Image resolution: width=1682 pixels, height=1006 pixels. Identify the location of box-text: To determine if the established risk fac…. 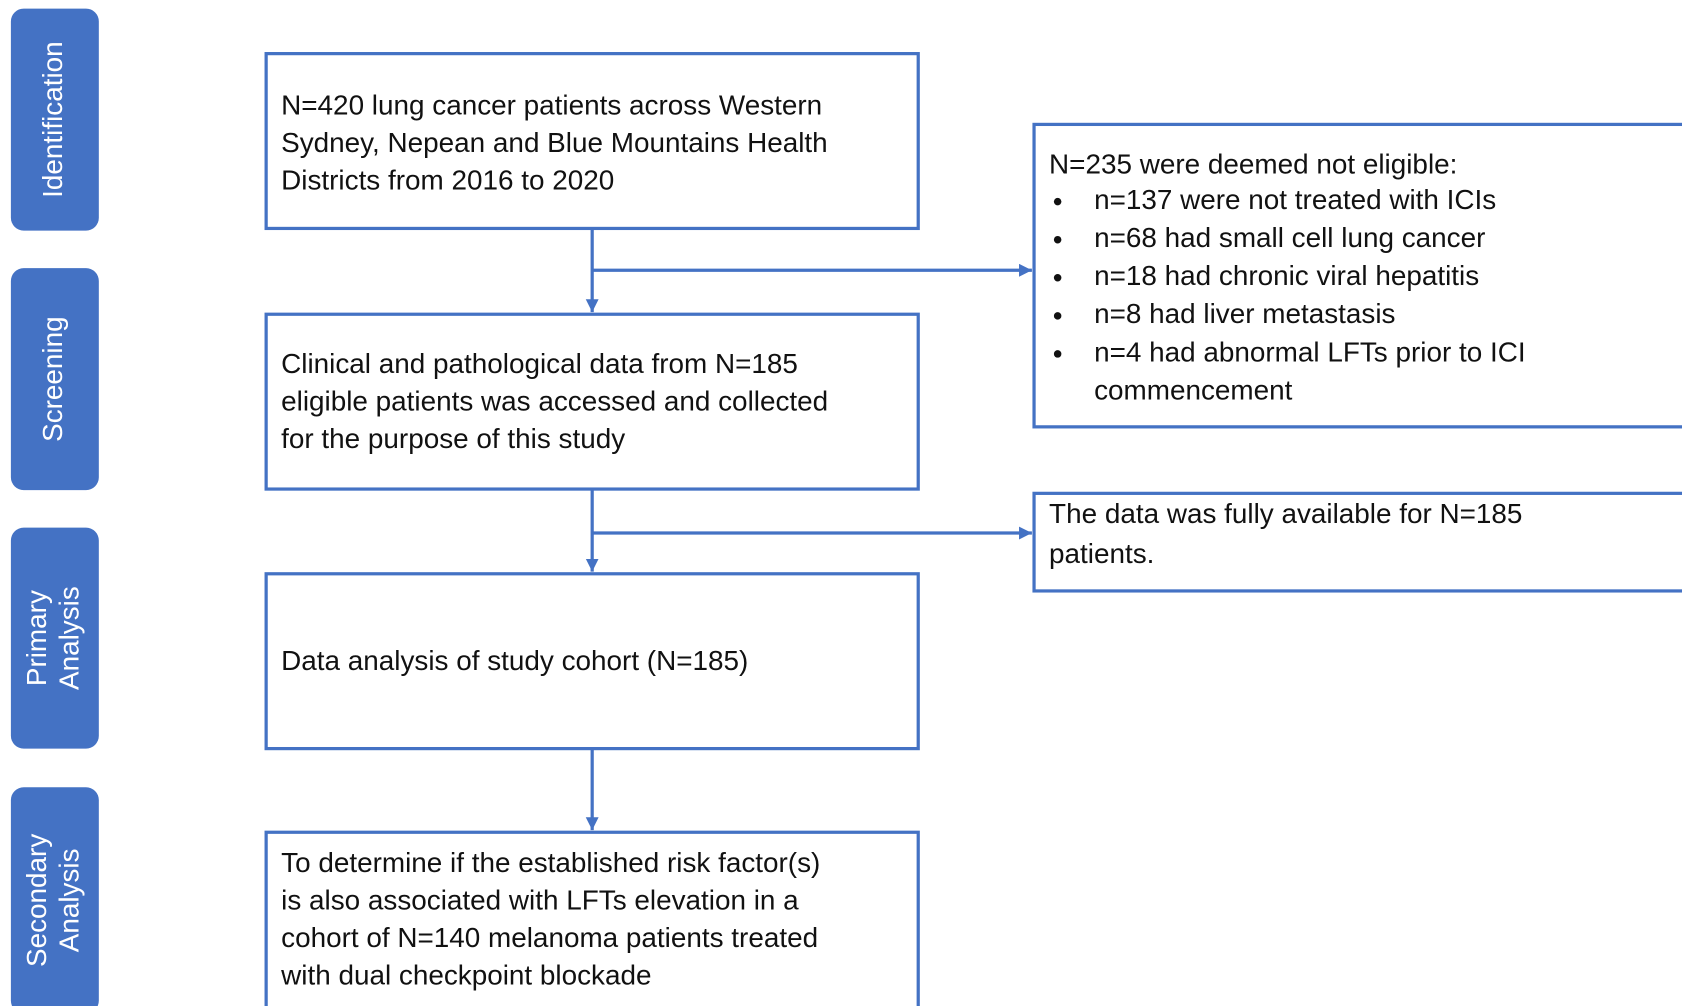
(550, 862).